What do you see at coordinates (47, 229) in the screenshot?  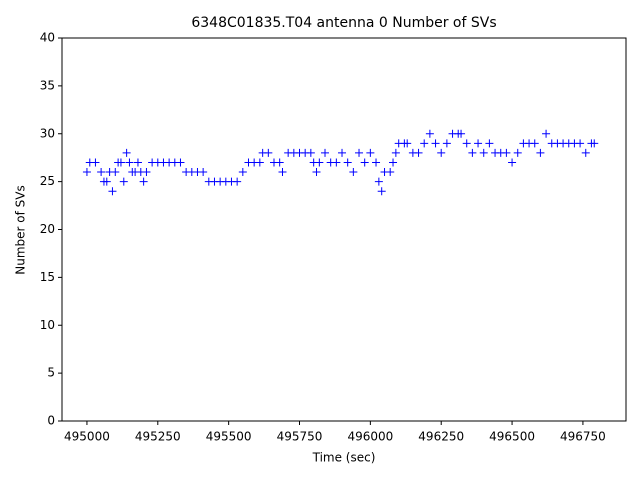 I see `y-tick-label: 20` at bounding box center [47, 229].